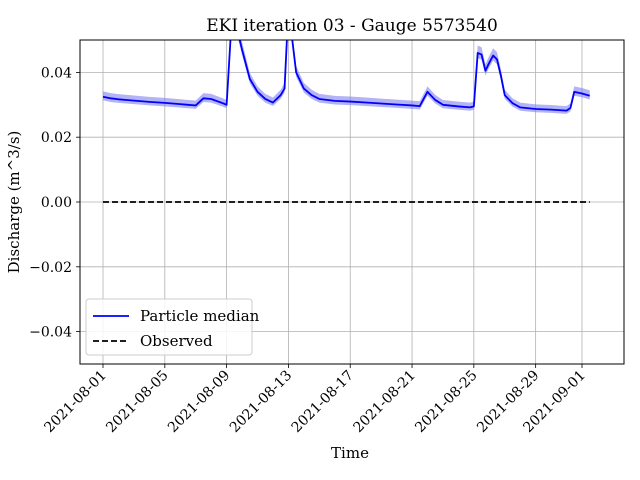 The height and width of the screenshot is (480, 640). Describe the element at coordinates (169, 327) in the screenshot. I see `legend-box` at that location.